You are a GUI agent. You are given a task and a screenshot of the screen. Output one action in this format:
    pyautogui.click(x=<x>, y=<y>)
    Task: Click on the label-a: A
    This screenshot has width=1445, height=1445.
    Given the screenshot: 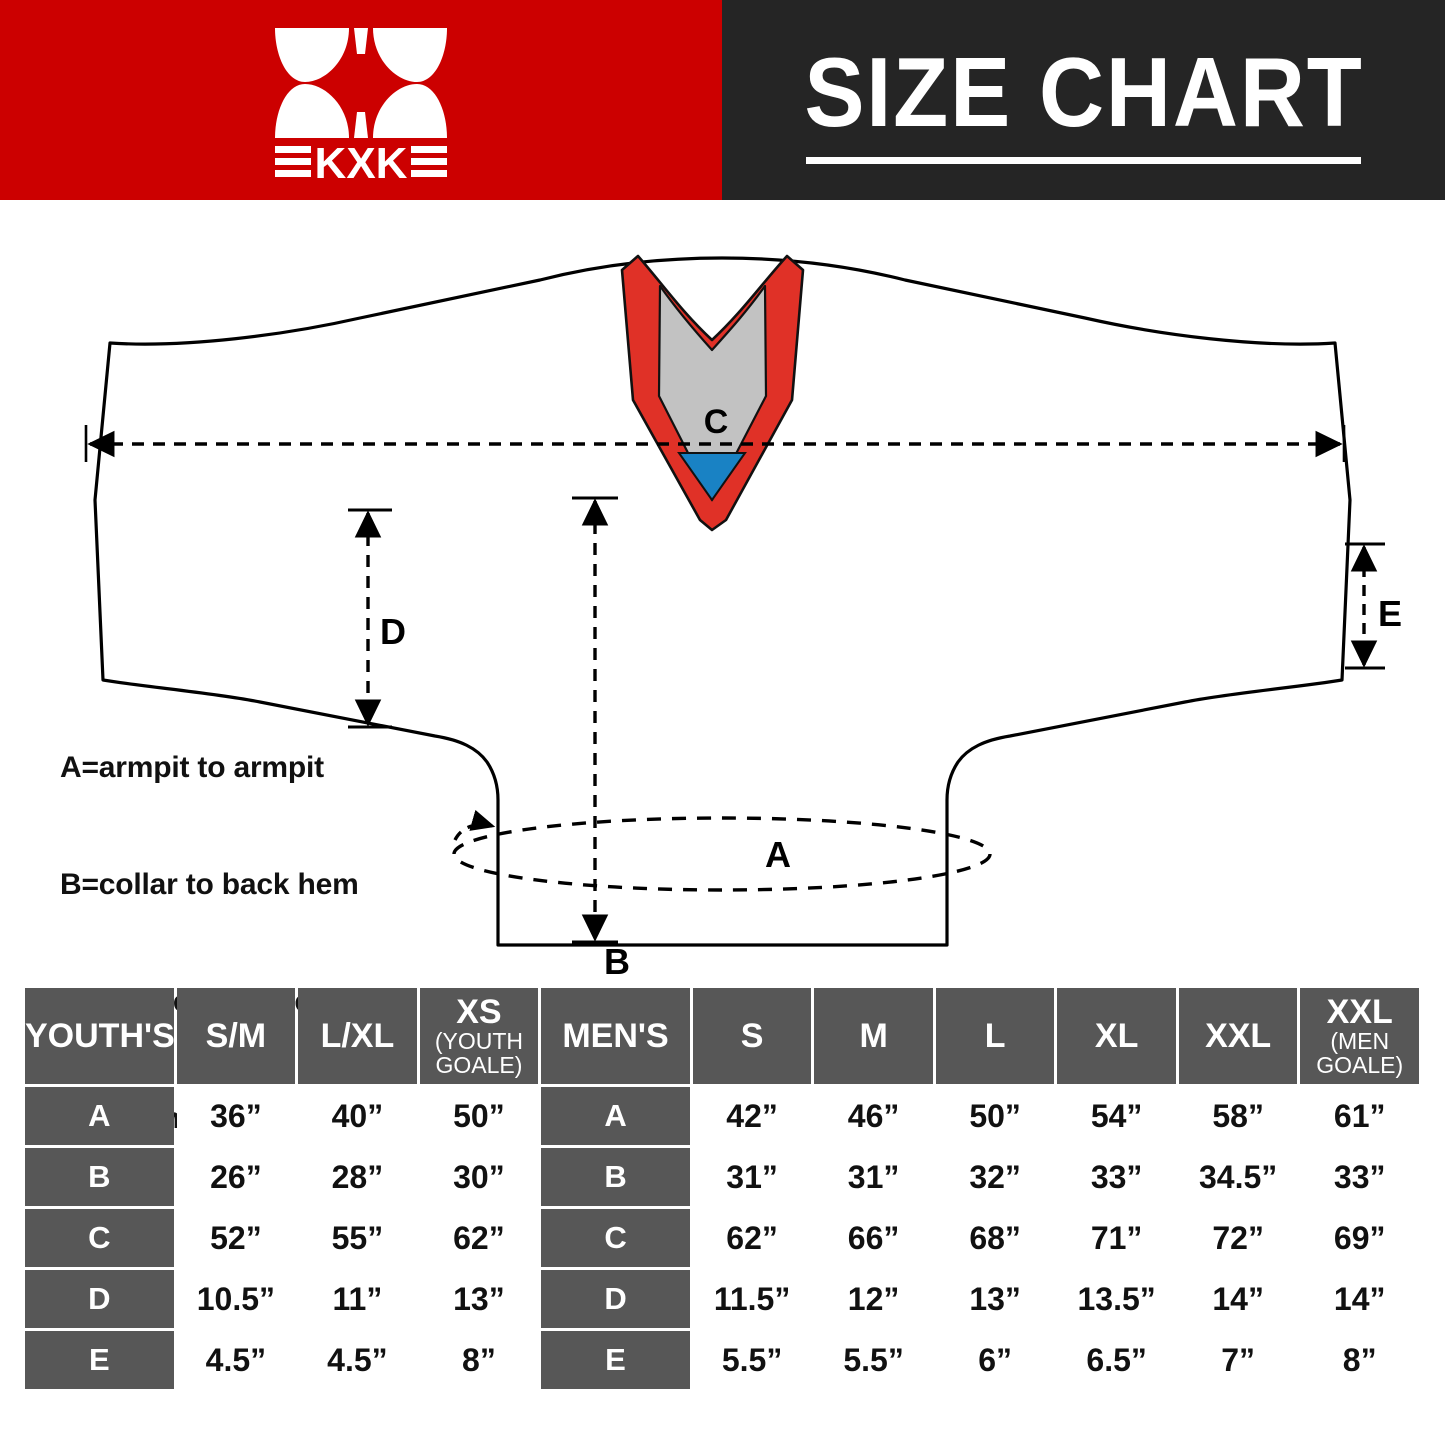 What is the action you would take?
    pyautogui.click(x=778, y=854)
    